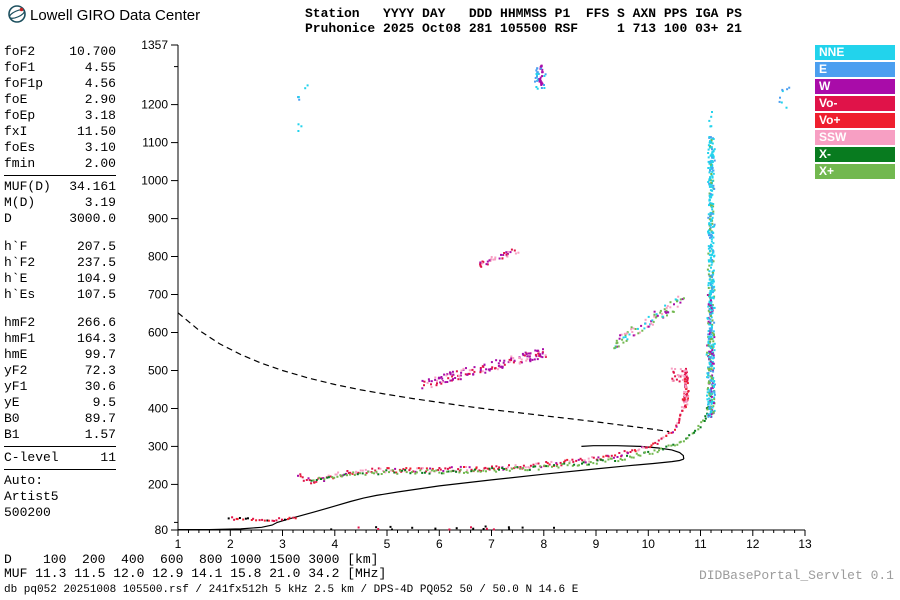 This screenshot has height=600, width=900. What do you see at coordinates (92, 186) in the screenshot?
I see `param-value: 34.161` at bounding box center [92, 186].